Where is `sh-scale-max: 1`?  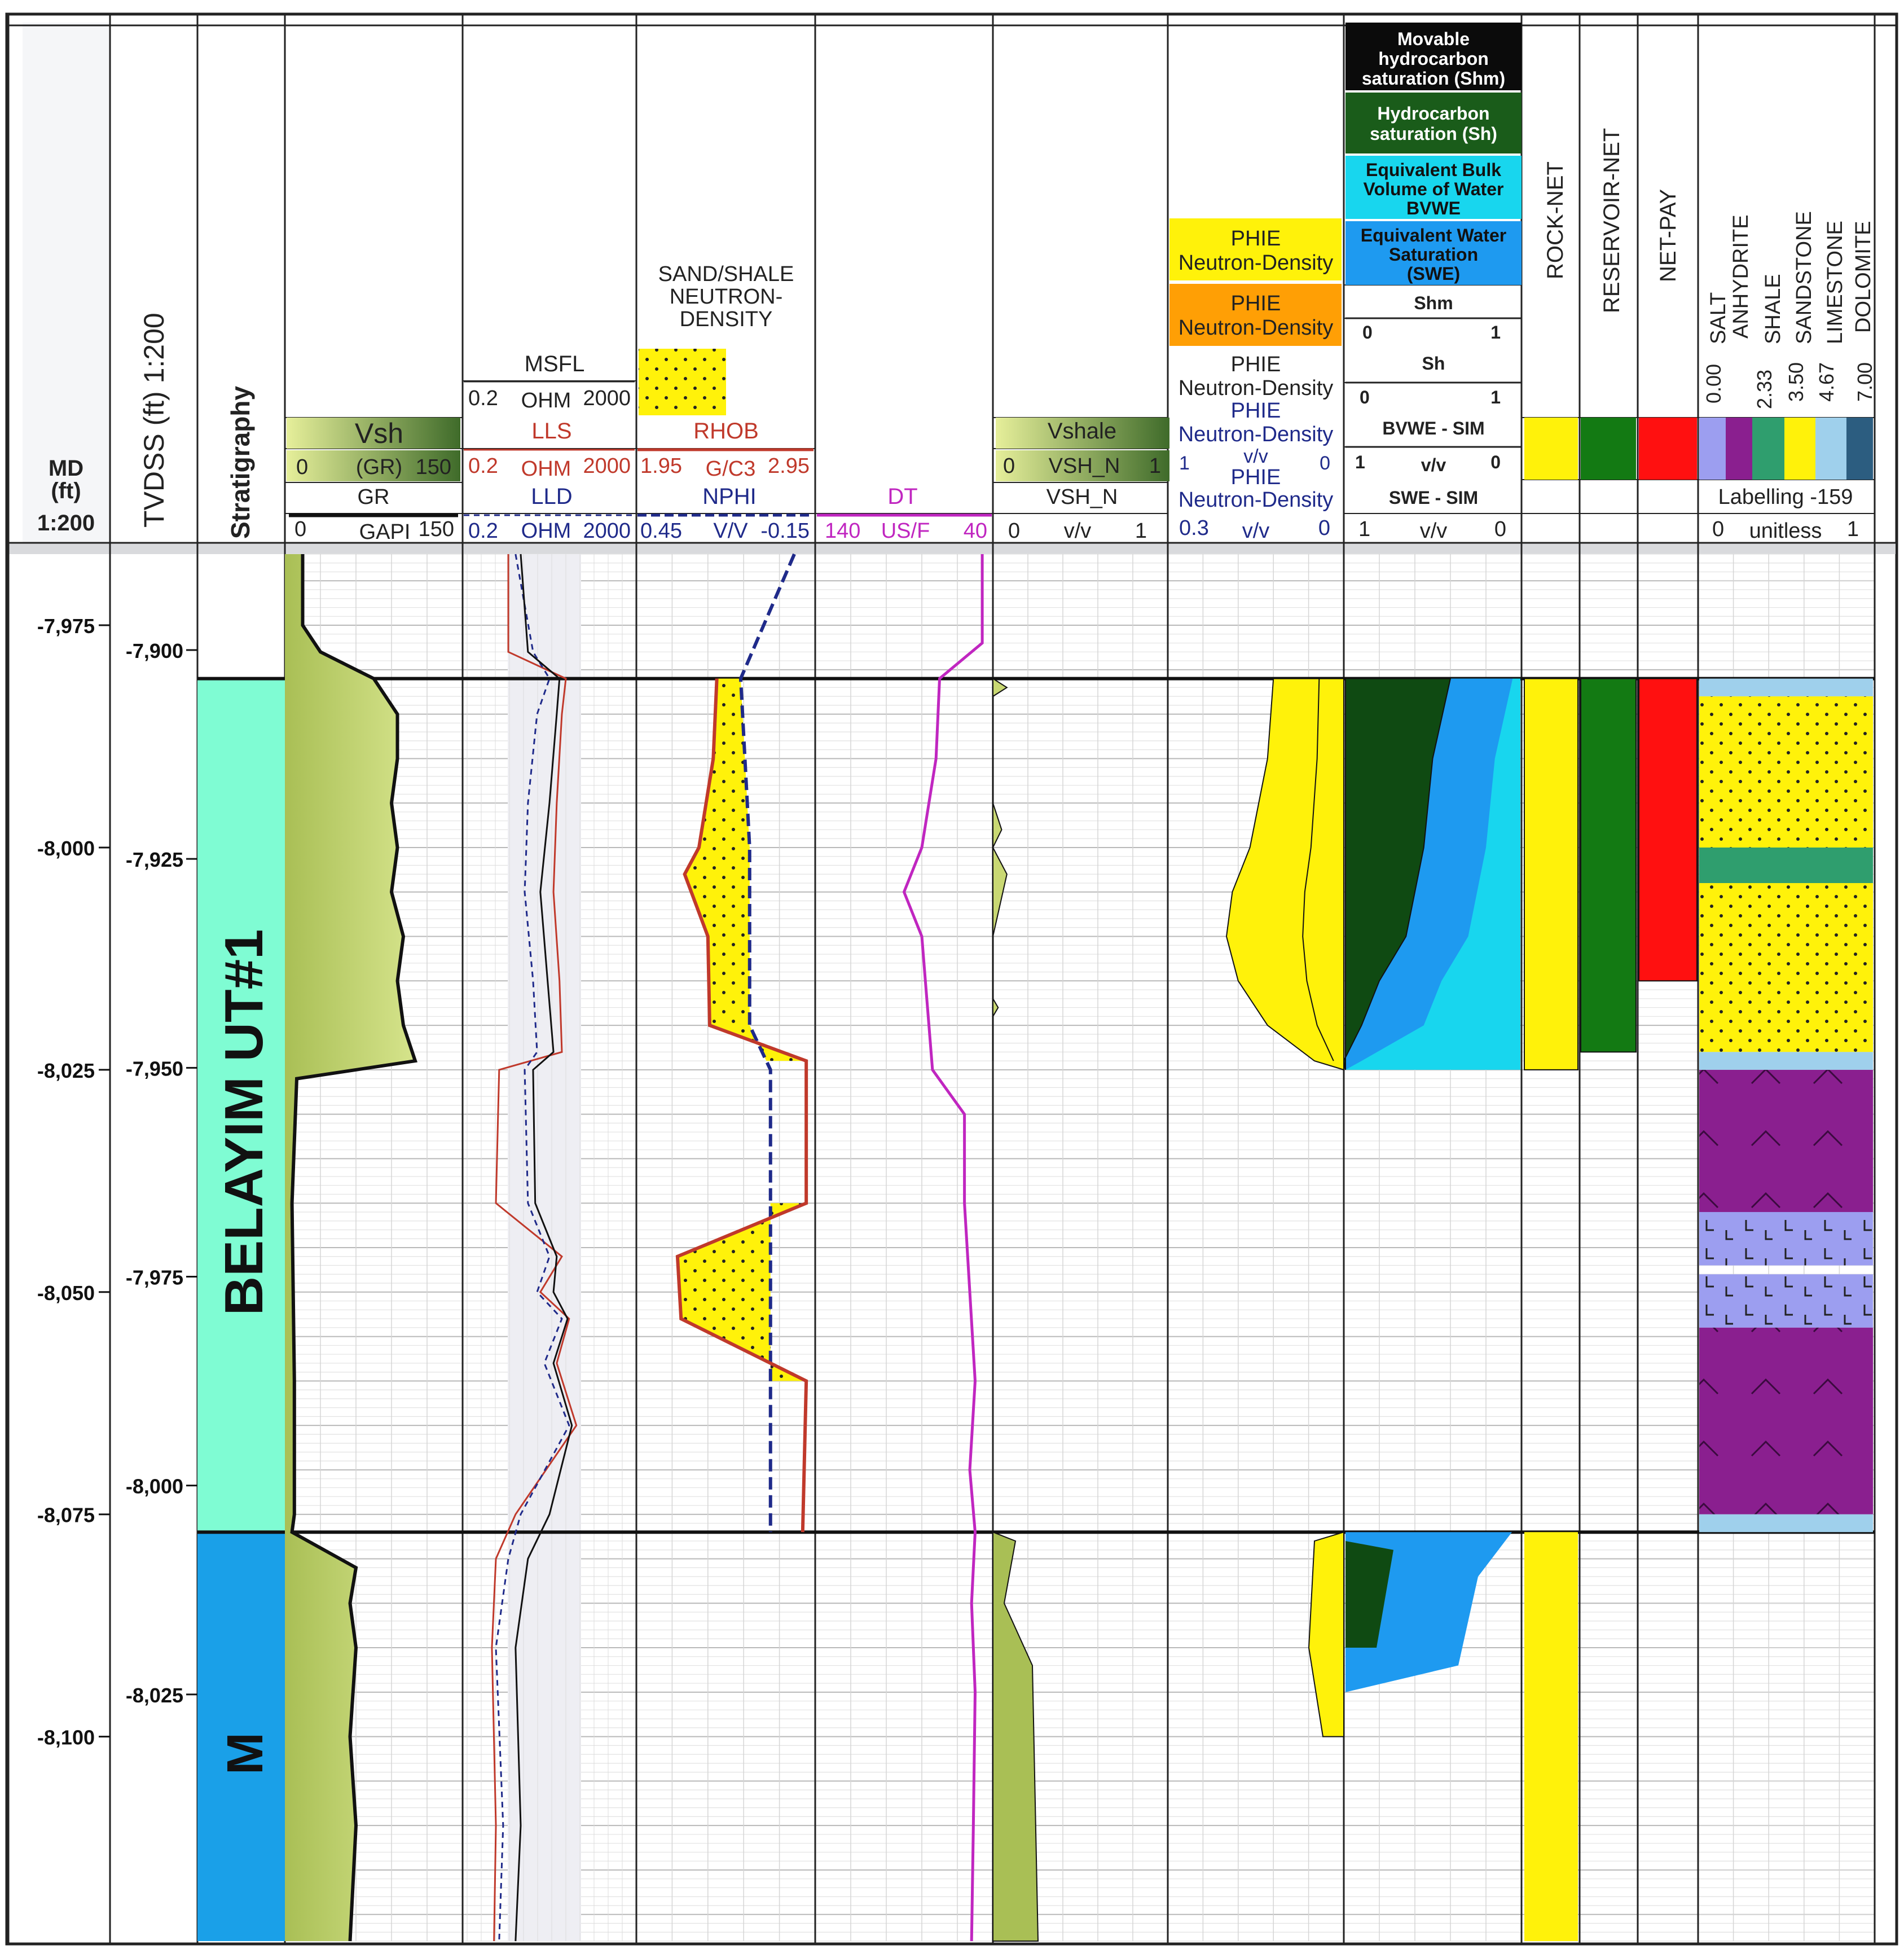
sh-scale-max: 1 is located at coordinates (1495, 397).